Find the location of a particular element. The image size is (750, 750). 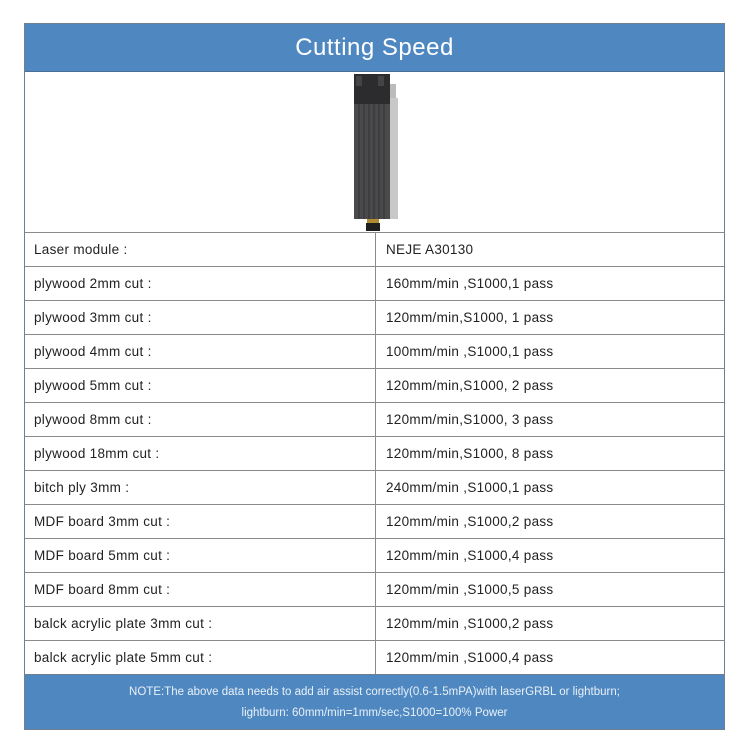

table-row: plywood 5mm cut :120mm/min,S1000, 2 pass is located at coordinates (374, 385).